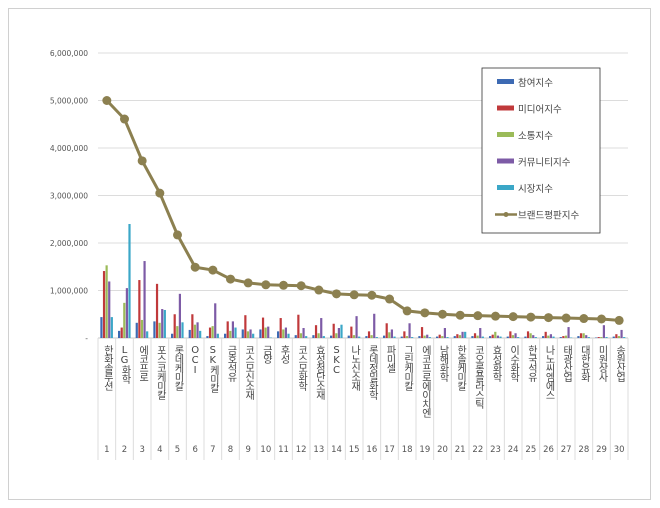 The width and height of the screenshot is (660, 508). I want to click on category-label: 이수화학, so click(514, 364).